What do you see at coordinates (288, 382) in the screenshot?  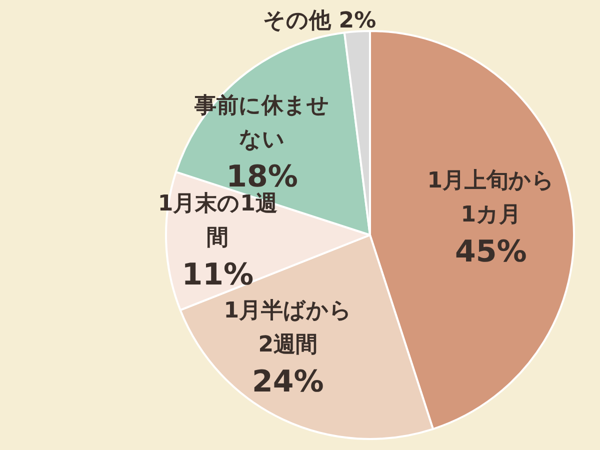 I see `data-label: 24%` at bounding box center [288, 382].